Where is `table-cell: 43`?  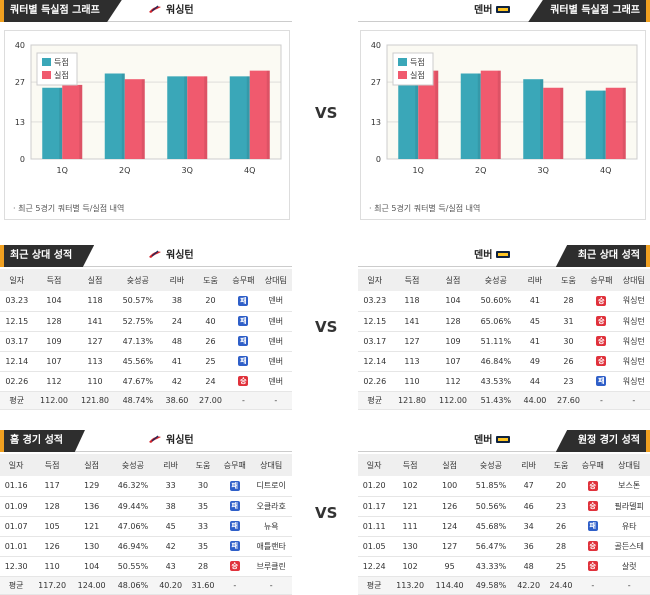
table-cell: 43 is located at coordinates (170, 566).